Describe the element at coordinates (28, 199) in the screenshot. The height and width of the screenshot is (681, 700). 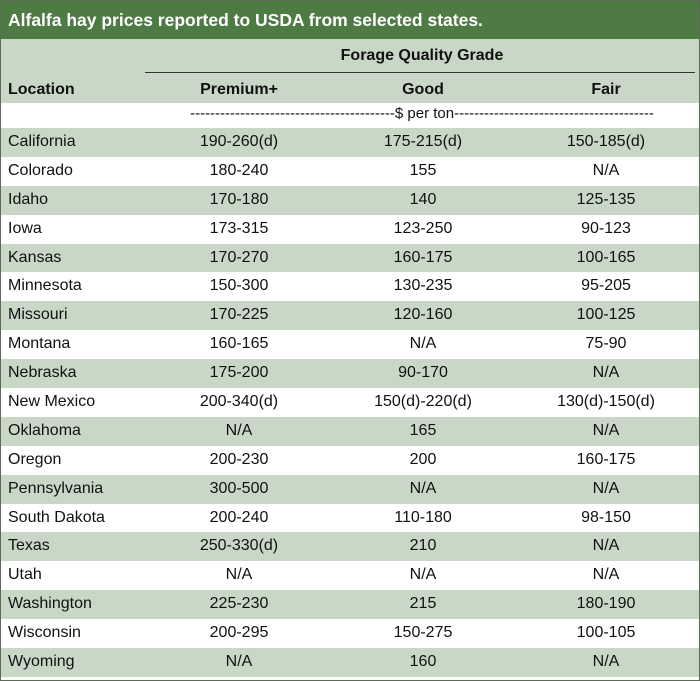
I see `location-cell: Idaho` at that location.